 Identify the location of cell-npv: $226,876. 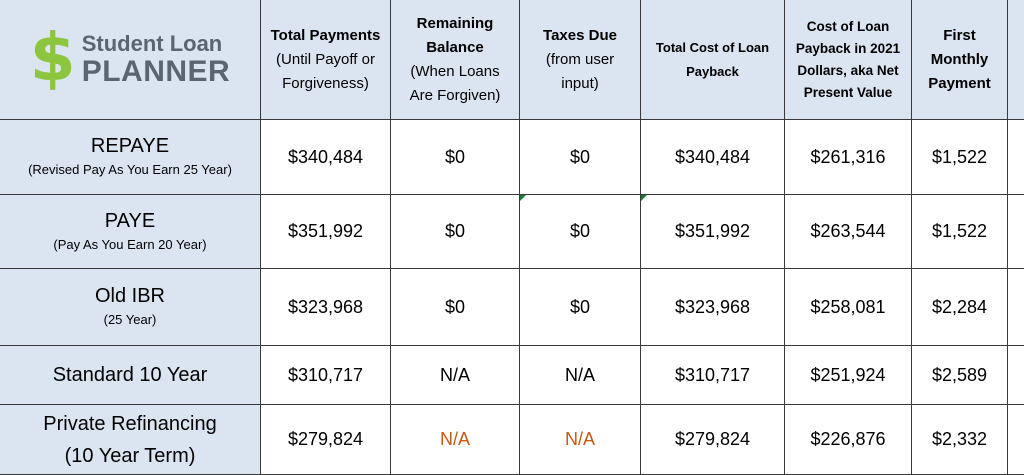
(848, 440).